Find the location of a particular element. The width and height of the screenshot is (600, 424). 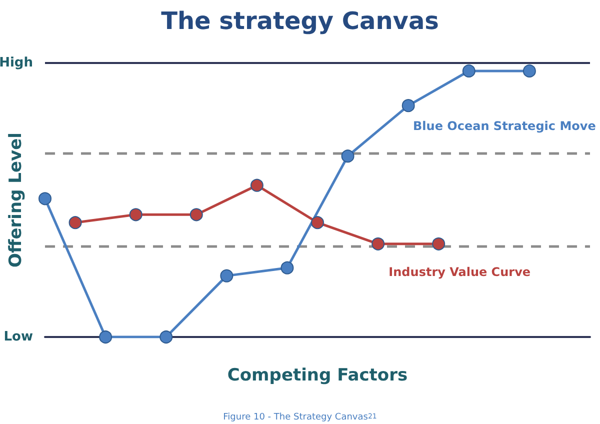

y-axis-title: Offering Level is located at coordinates (16, 200).